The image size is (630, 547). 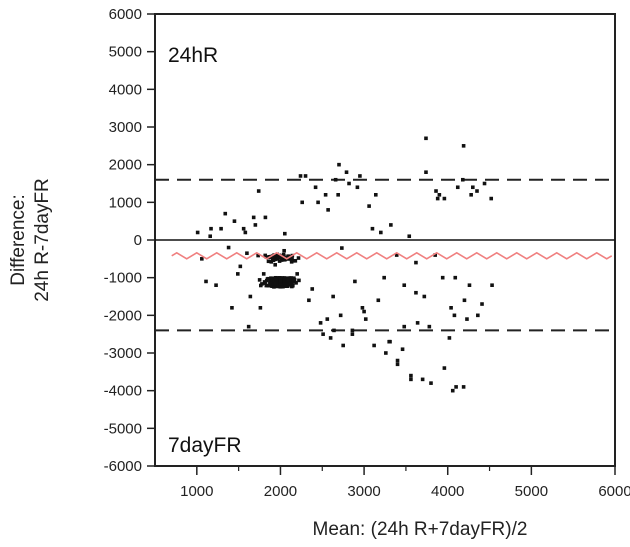 I want to click on x-tick-label: 1000, so click(x=196, y=491).